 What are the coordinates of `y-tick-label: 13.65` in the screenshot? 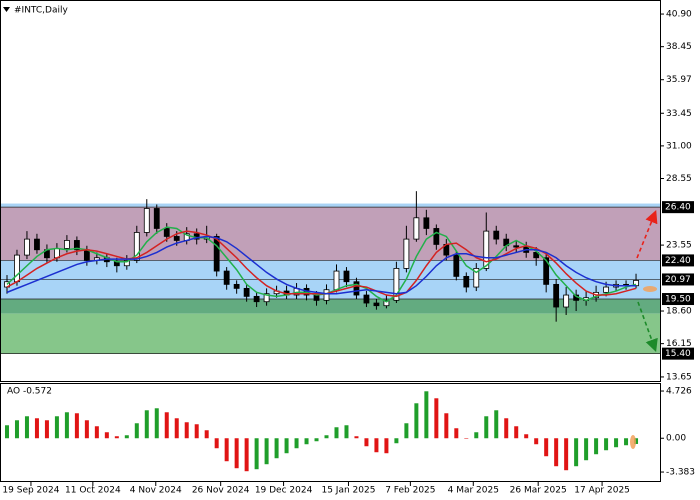 It's located at (679, 377).